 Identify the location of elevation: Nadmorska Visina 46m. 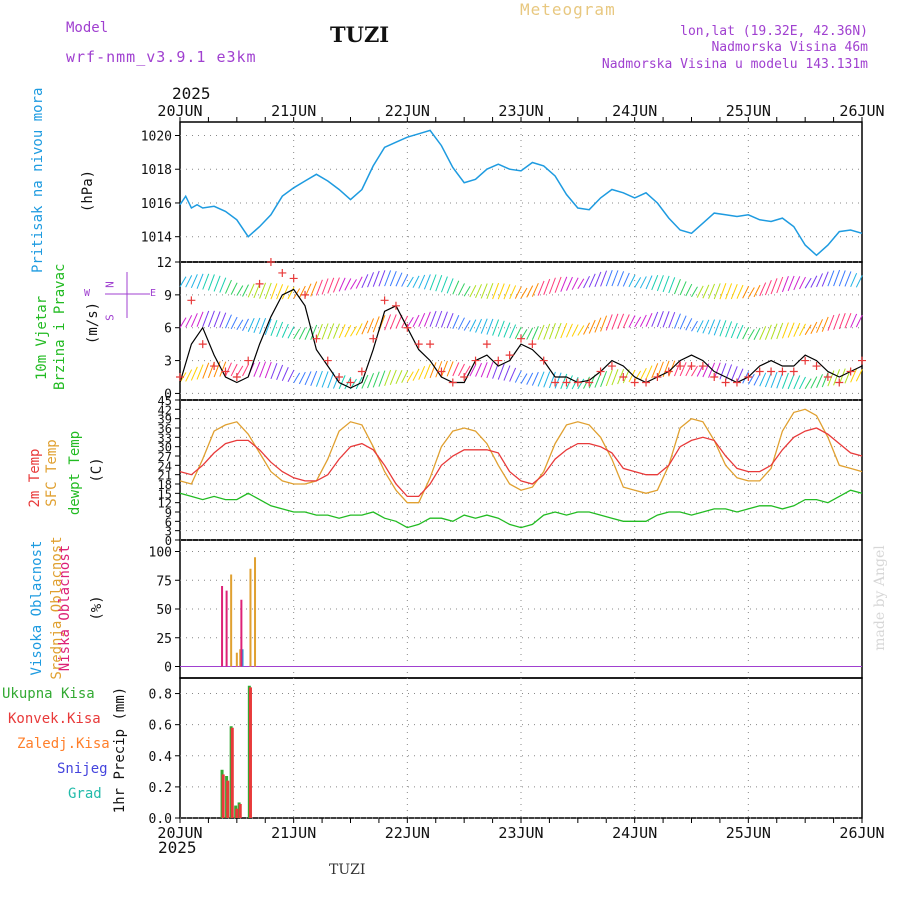
(789, 47).